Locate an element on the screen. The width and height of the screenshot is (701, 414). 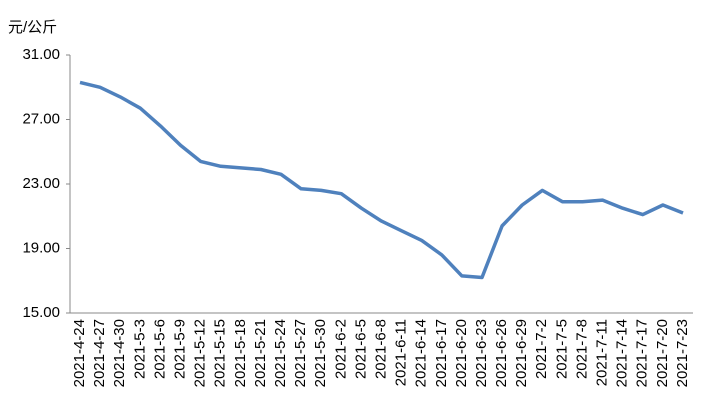
y-tick-label: 31.00 is located at coordinates (41, 54).